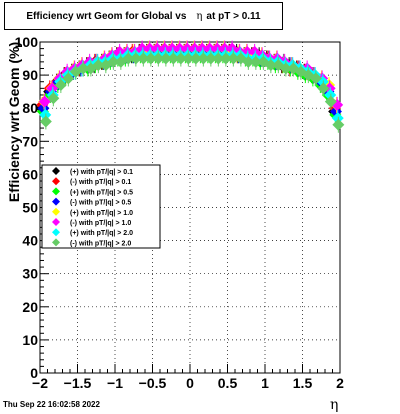  I want to click on y-tick-label: 90, so click(30, 75).